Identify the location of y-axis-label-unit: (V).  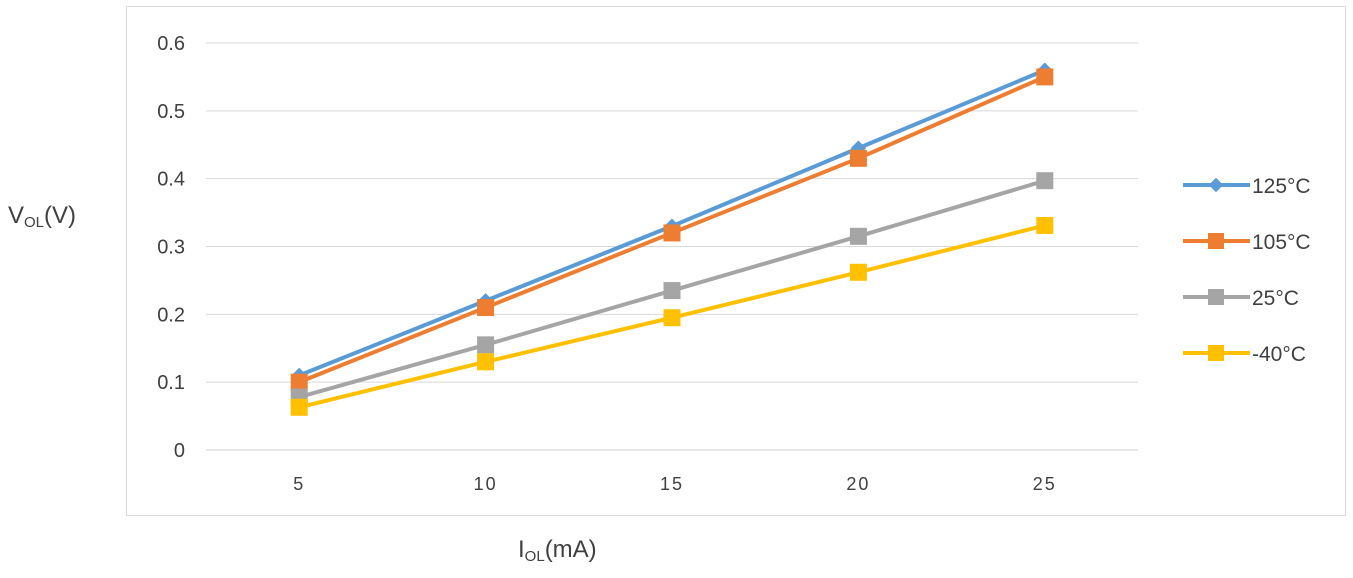
(60, 215).